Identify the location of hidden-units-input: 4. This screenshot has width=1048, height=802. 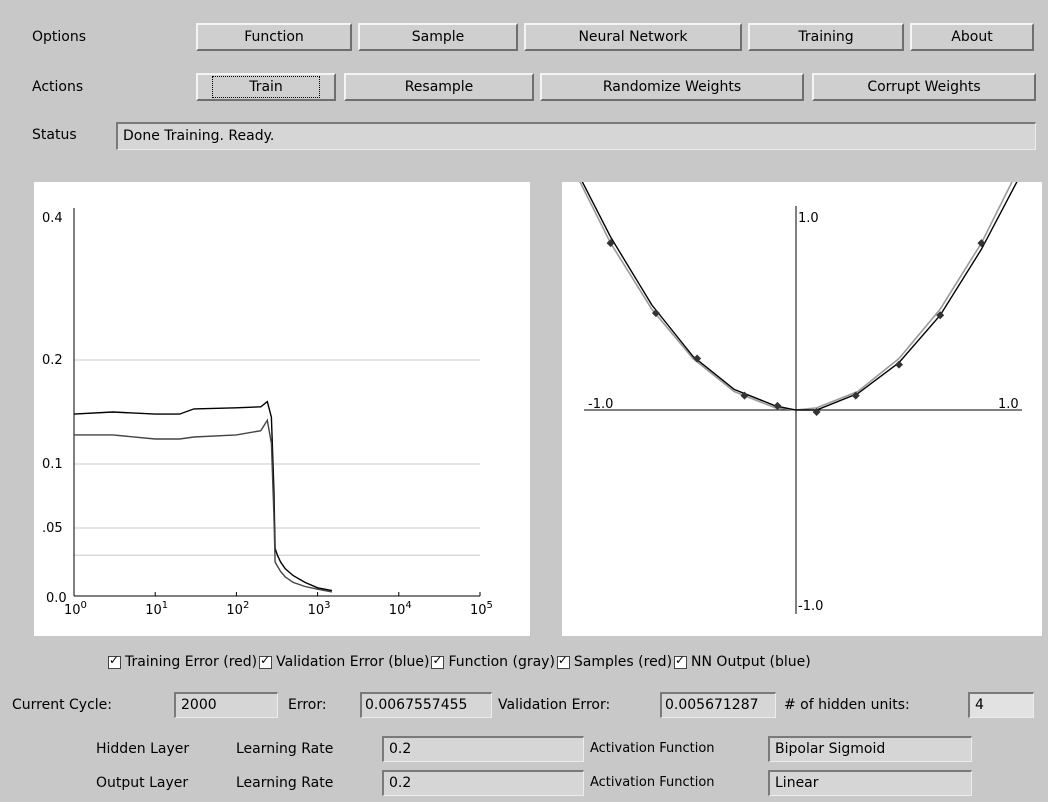
(1001, 705).